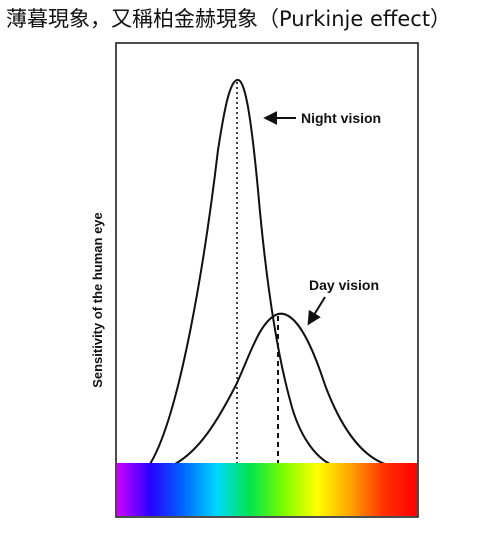 Image resolution: width=503 pixels, height=534 pixels. Describe the element at coordinates (341, 118) in the screenshot. I see `night-vision-label: Night vision` at that location.